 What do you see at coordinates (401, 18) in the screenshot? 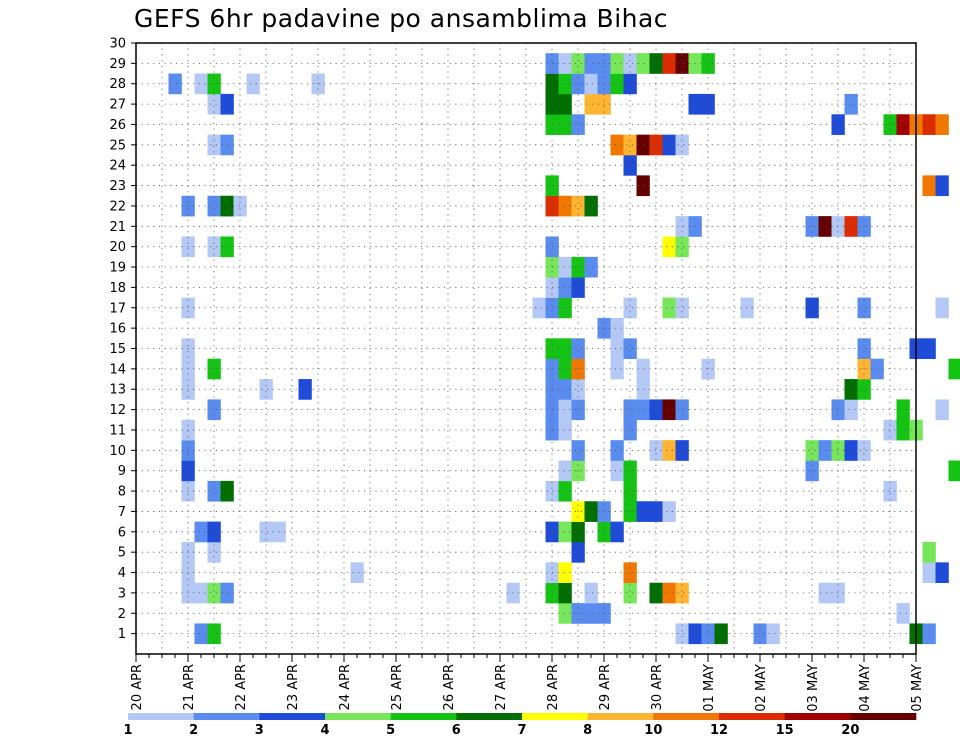
I see `chart-title: GEFS 6hr padavine po ansamblima Bihac` at bounding box center [401, 18].